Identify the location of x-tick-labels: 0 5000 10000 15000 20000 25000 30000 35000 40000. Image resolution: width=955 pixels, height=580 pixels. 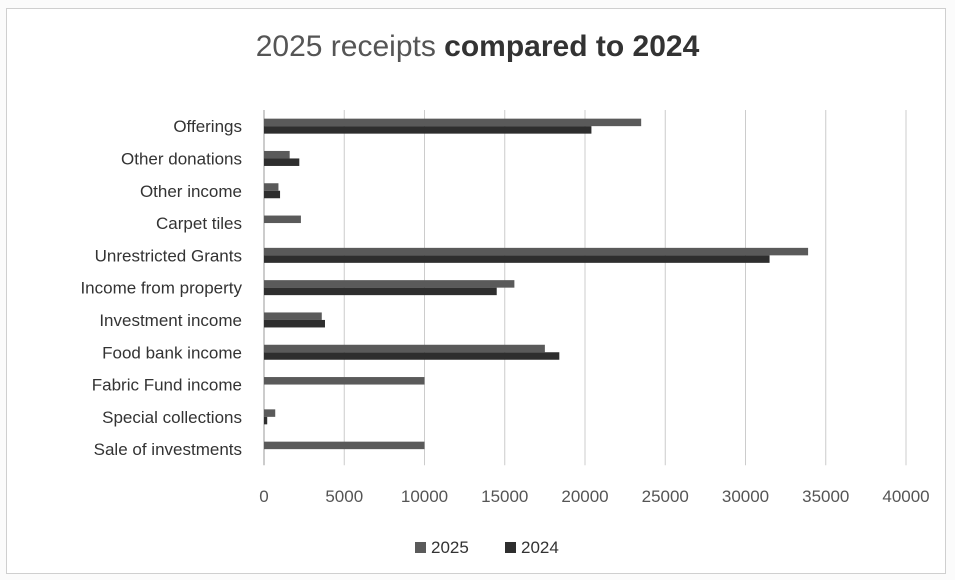
(594, 496).